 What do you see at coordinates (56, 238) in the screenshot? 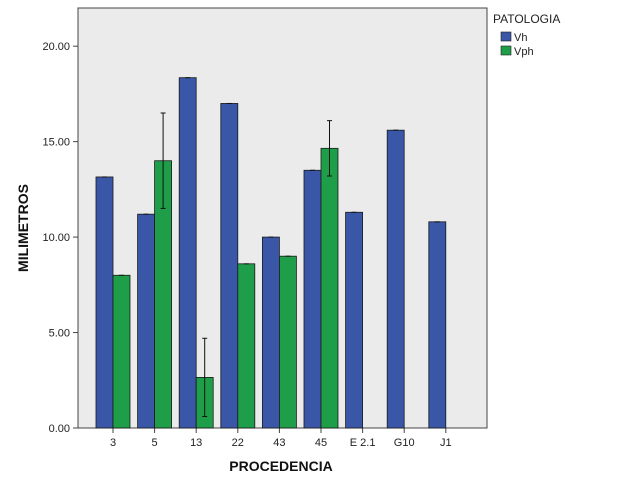
I see `y-tick-label: 10.00` at bounding box center [56, 238].